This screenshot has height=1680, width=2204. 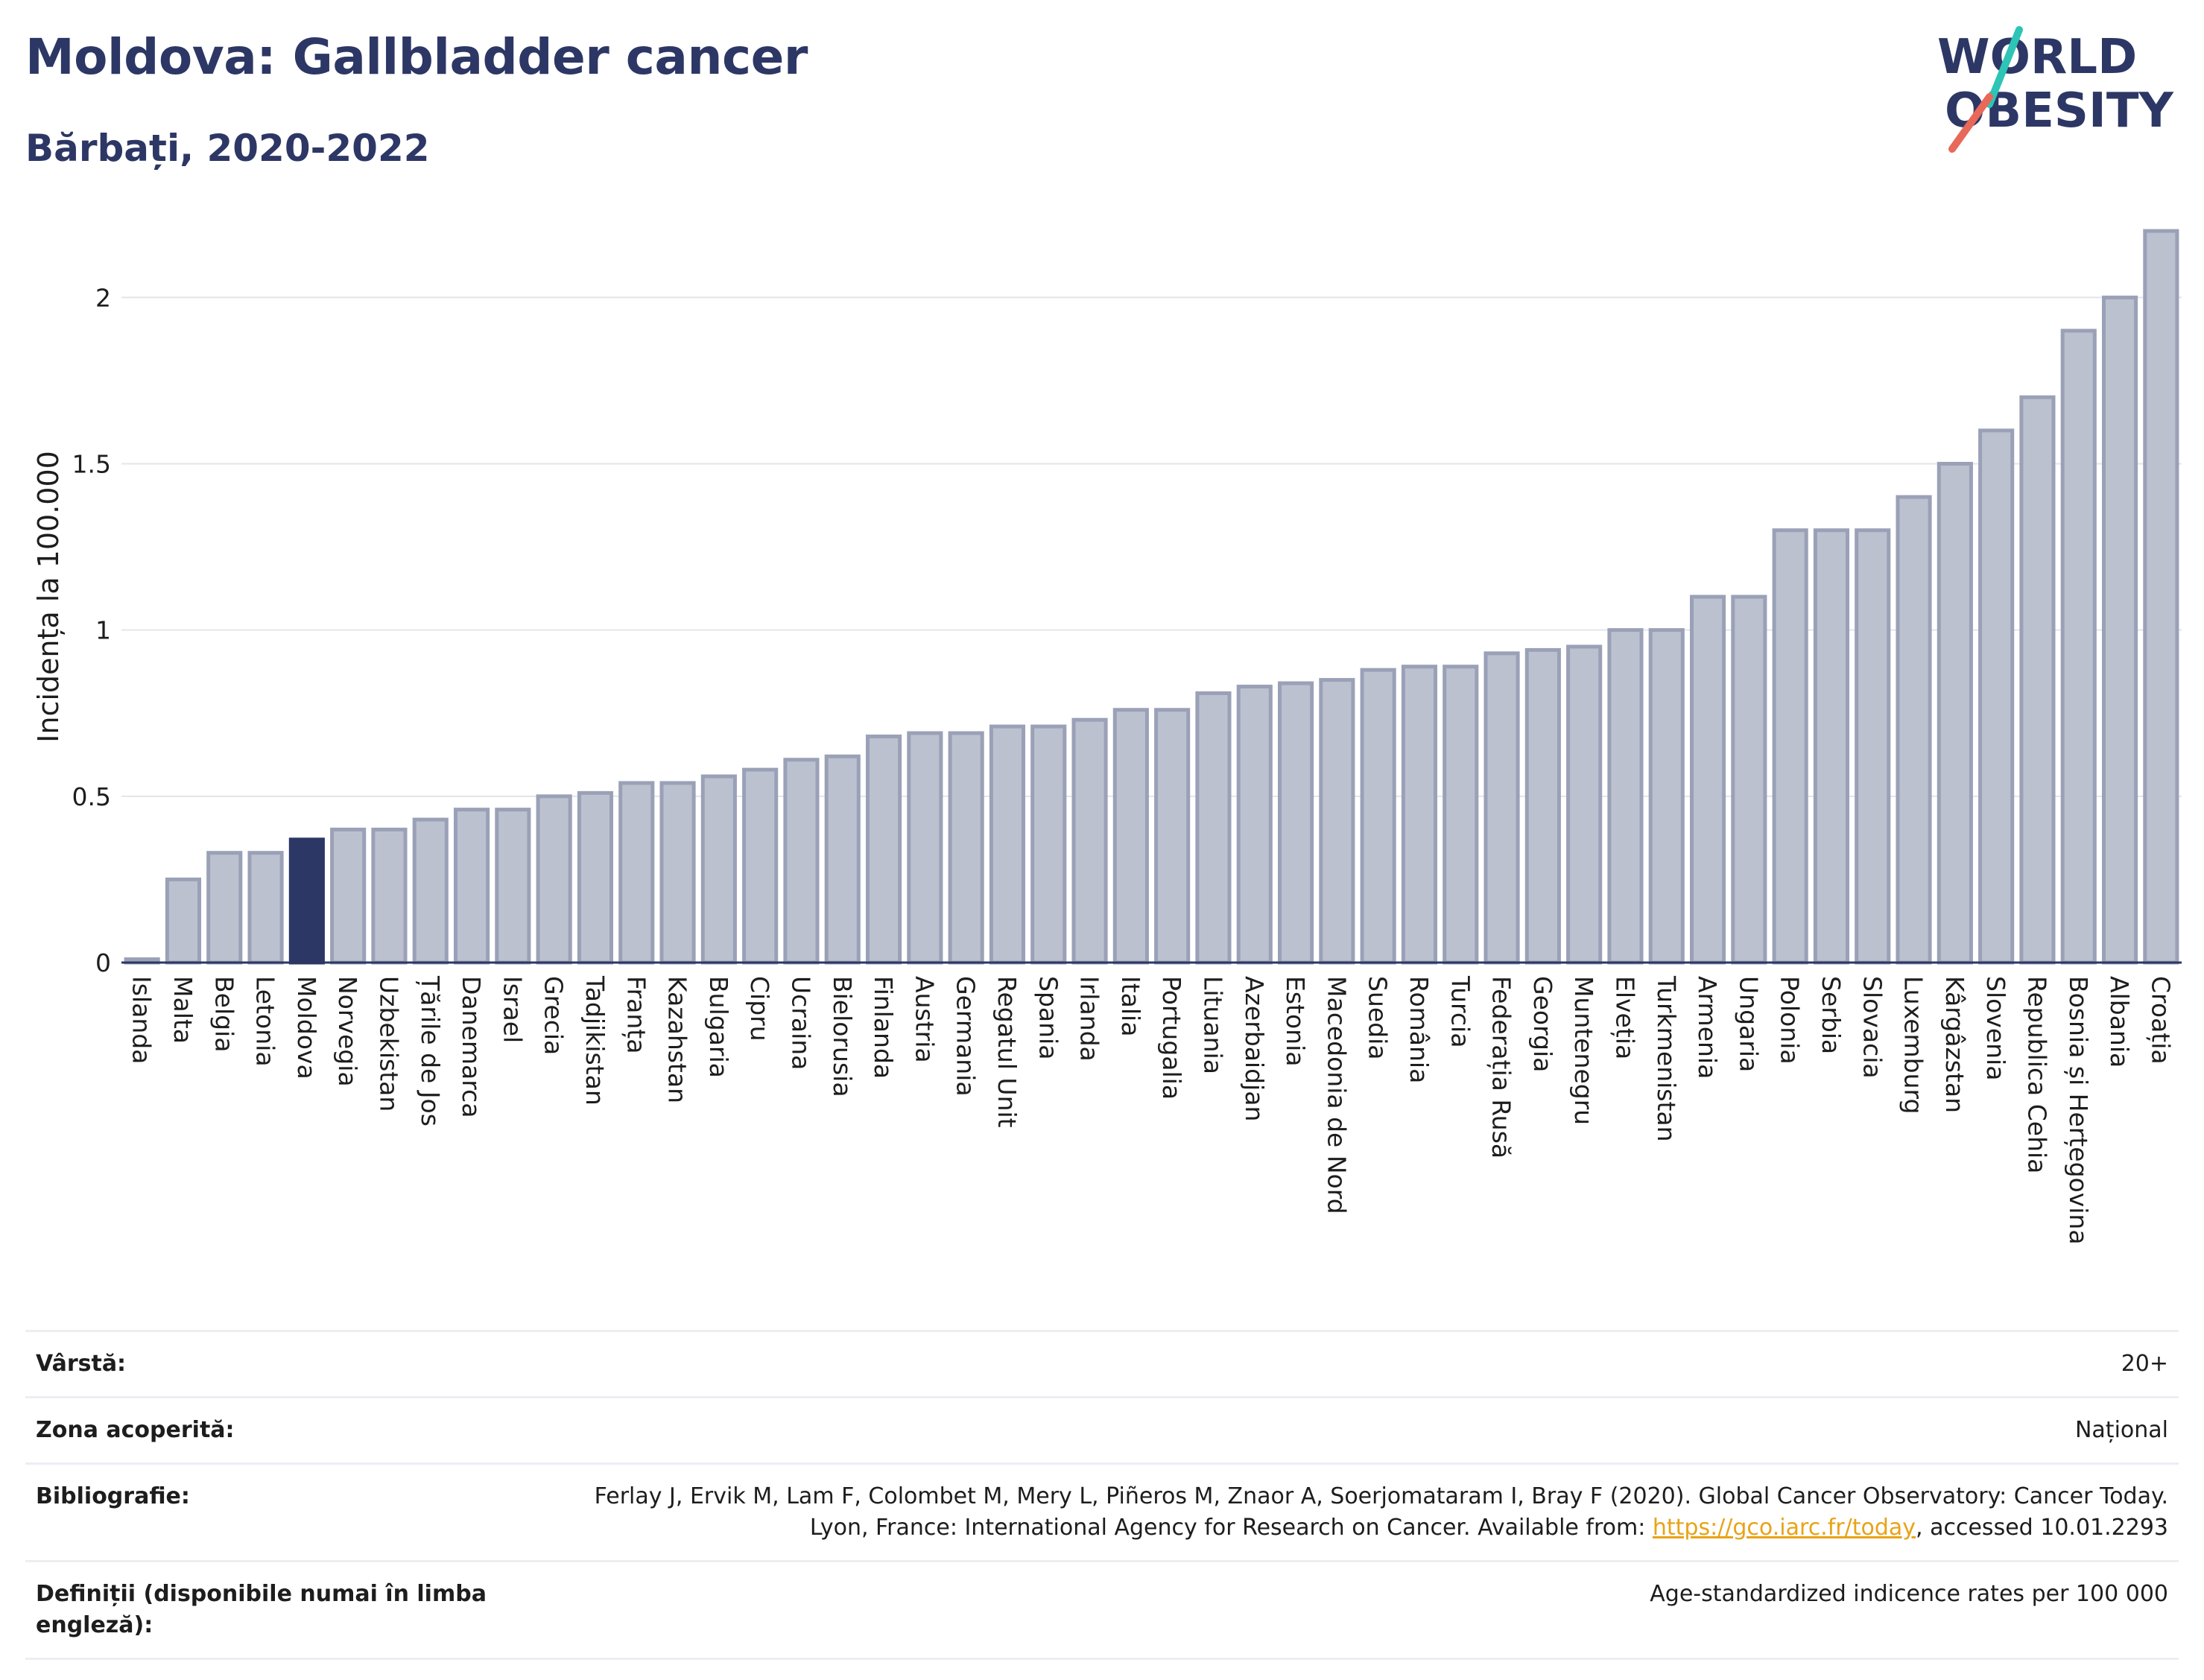 What do you see at coordinates (348, 896) in the screenshot?
I see `bar-norvegia` at bounding box center [348, 896].